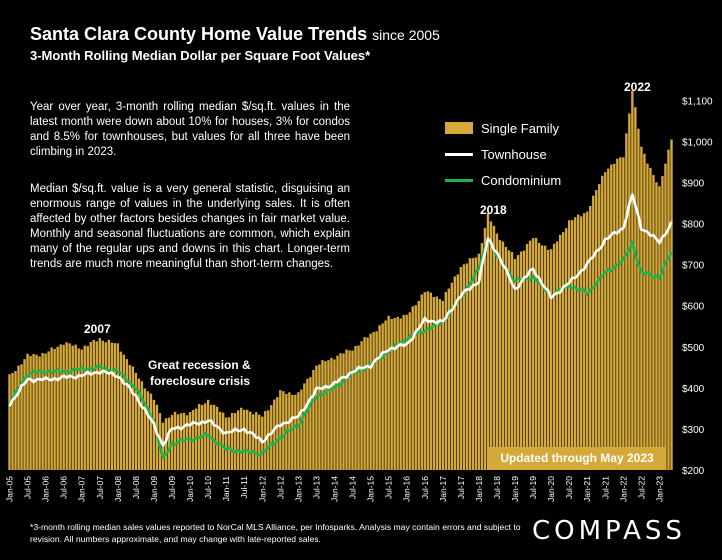 The height and width of the screenshot is (560, 722). Describe the element at coordinates (459, 128) in the screenshot. I see `legend-swatch-single-family` at that location.